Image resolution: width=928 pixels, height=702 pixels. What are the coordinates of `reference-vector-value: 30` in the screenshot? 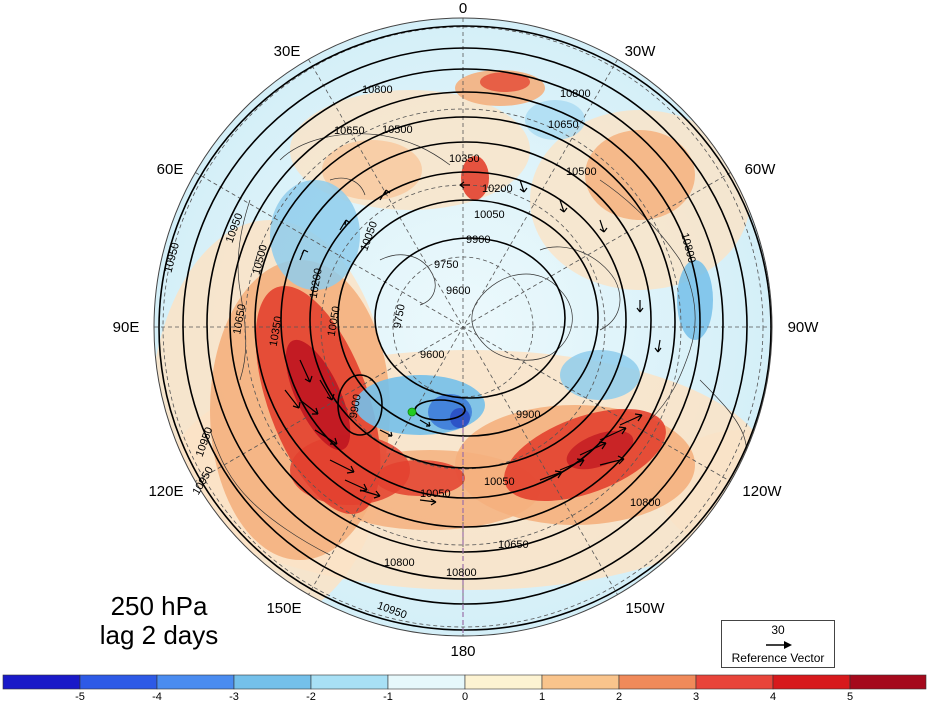 It's located at (778, 630).